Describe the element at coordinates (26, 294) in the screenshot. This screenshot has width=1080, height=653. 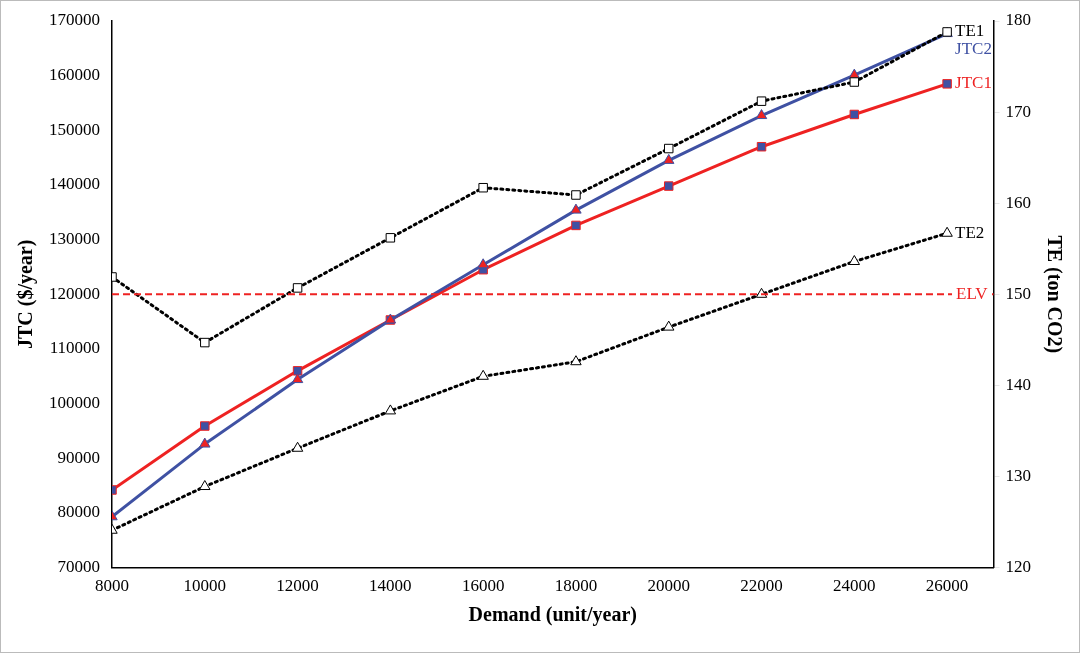
I see `y-axis-title: JTC ($/year)` at that location.